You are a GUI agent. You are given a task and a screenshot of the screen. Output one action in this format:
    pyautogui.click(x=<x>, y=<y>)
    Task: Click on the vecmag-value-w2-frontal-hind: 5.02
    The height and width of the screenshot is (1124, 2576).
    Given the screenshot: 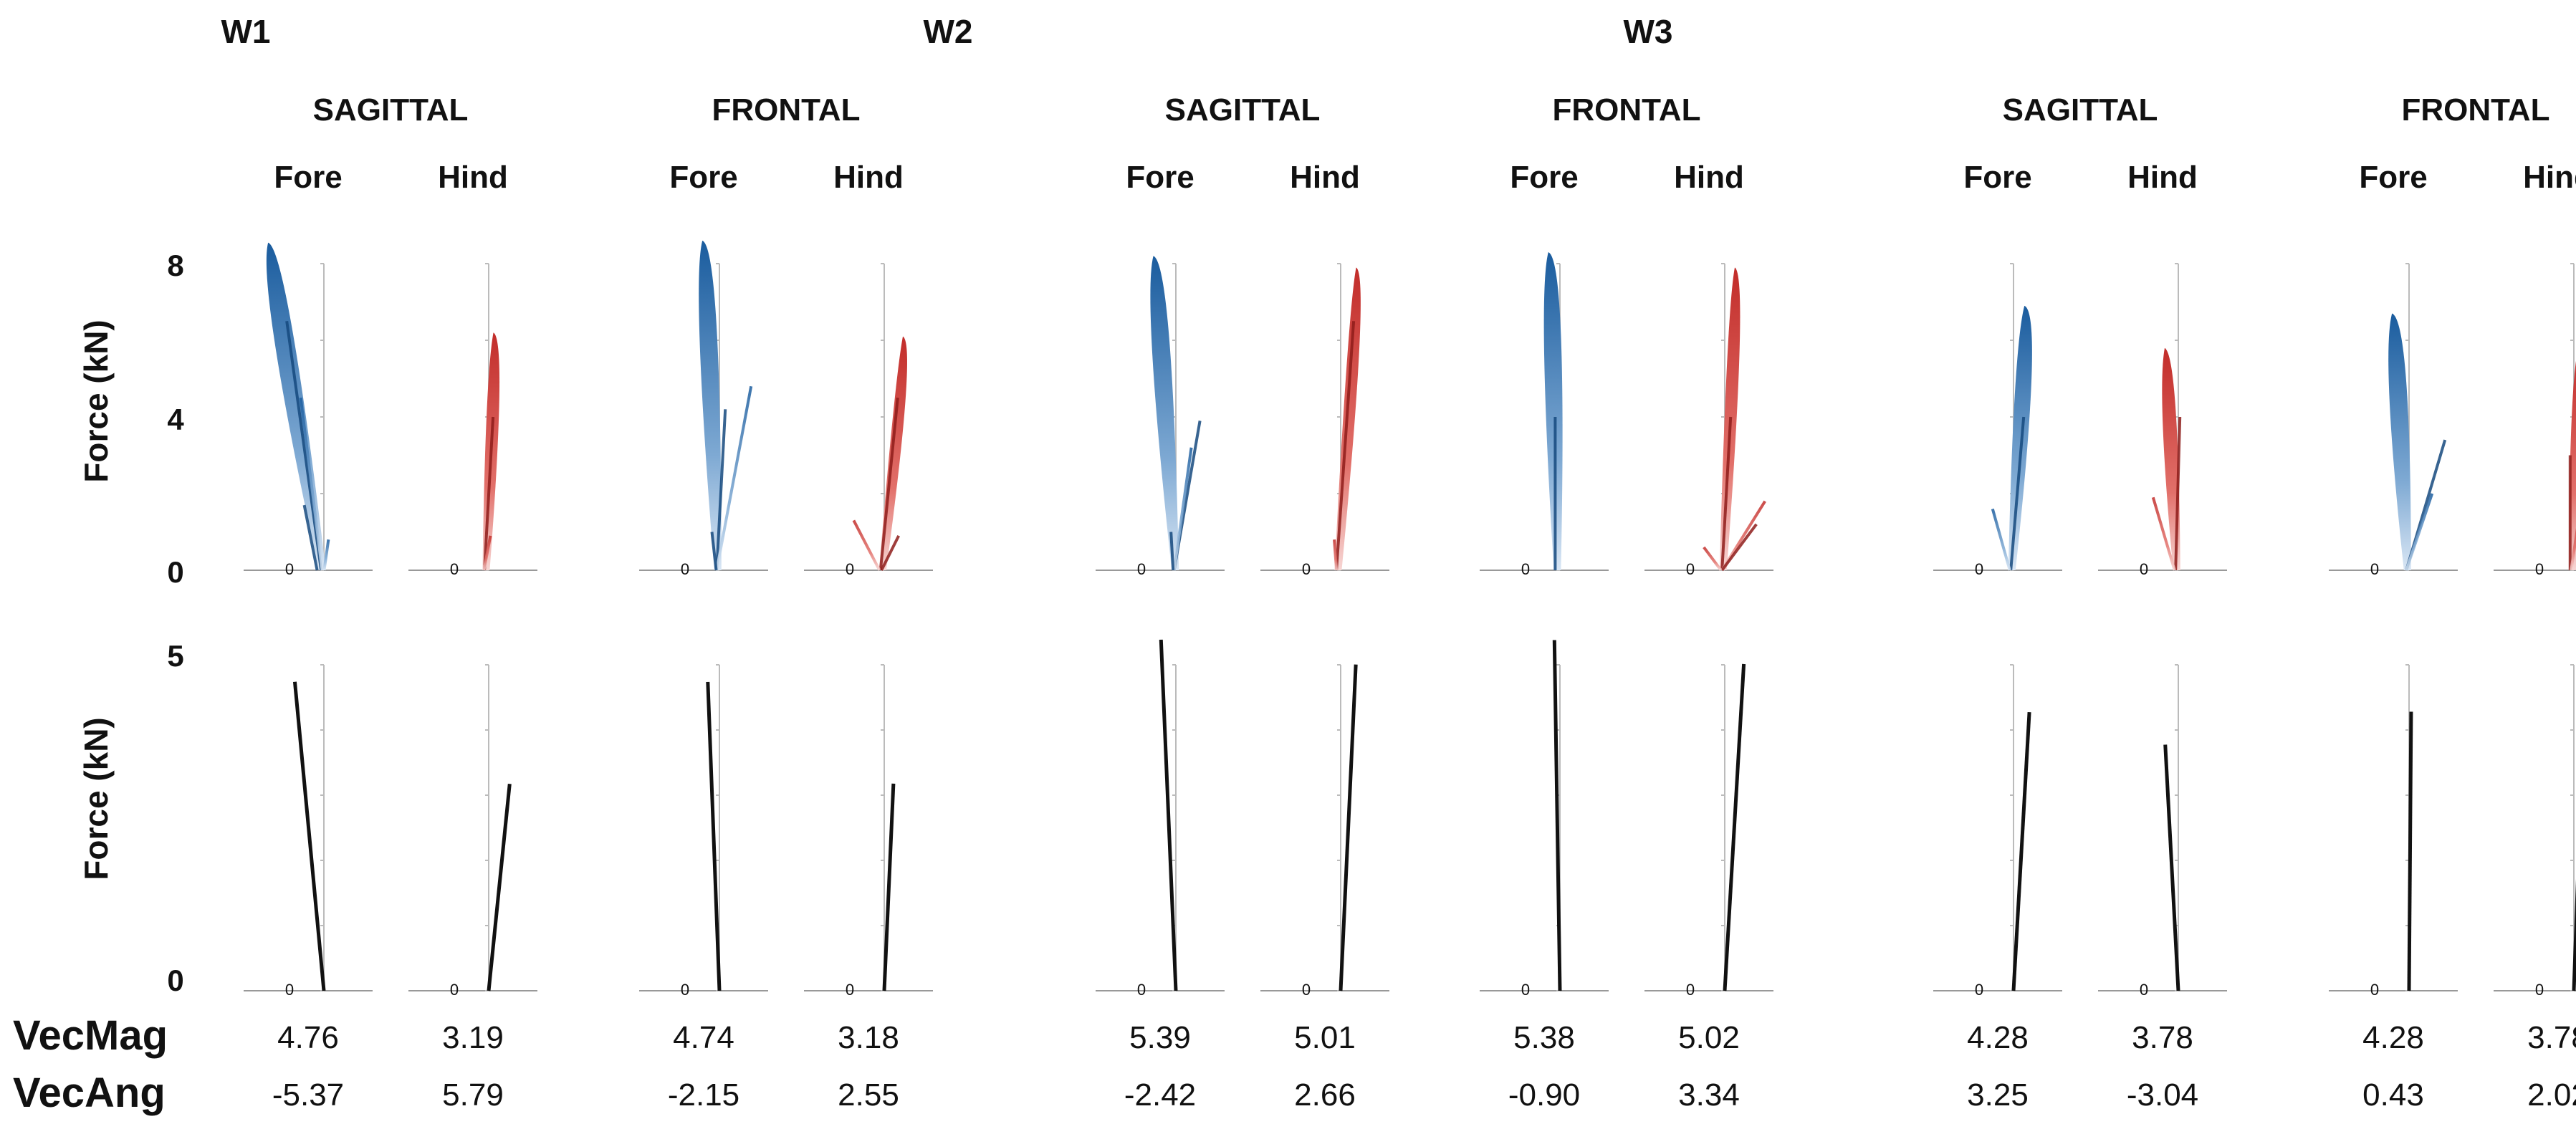 What is the action you would take?
    pyautogui.click(x=1709, y=1037)
    